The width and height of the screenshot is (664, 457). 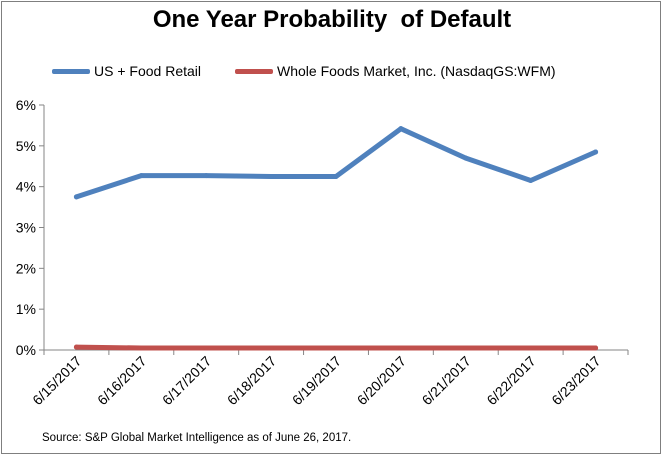 I want to click on legend-item-series-1: Whole Foods Market, Inc. (NasdaqGS:WFM), so click(x=395, y=71).